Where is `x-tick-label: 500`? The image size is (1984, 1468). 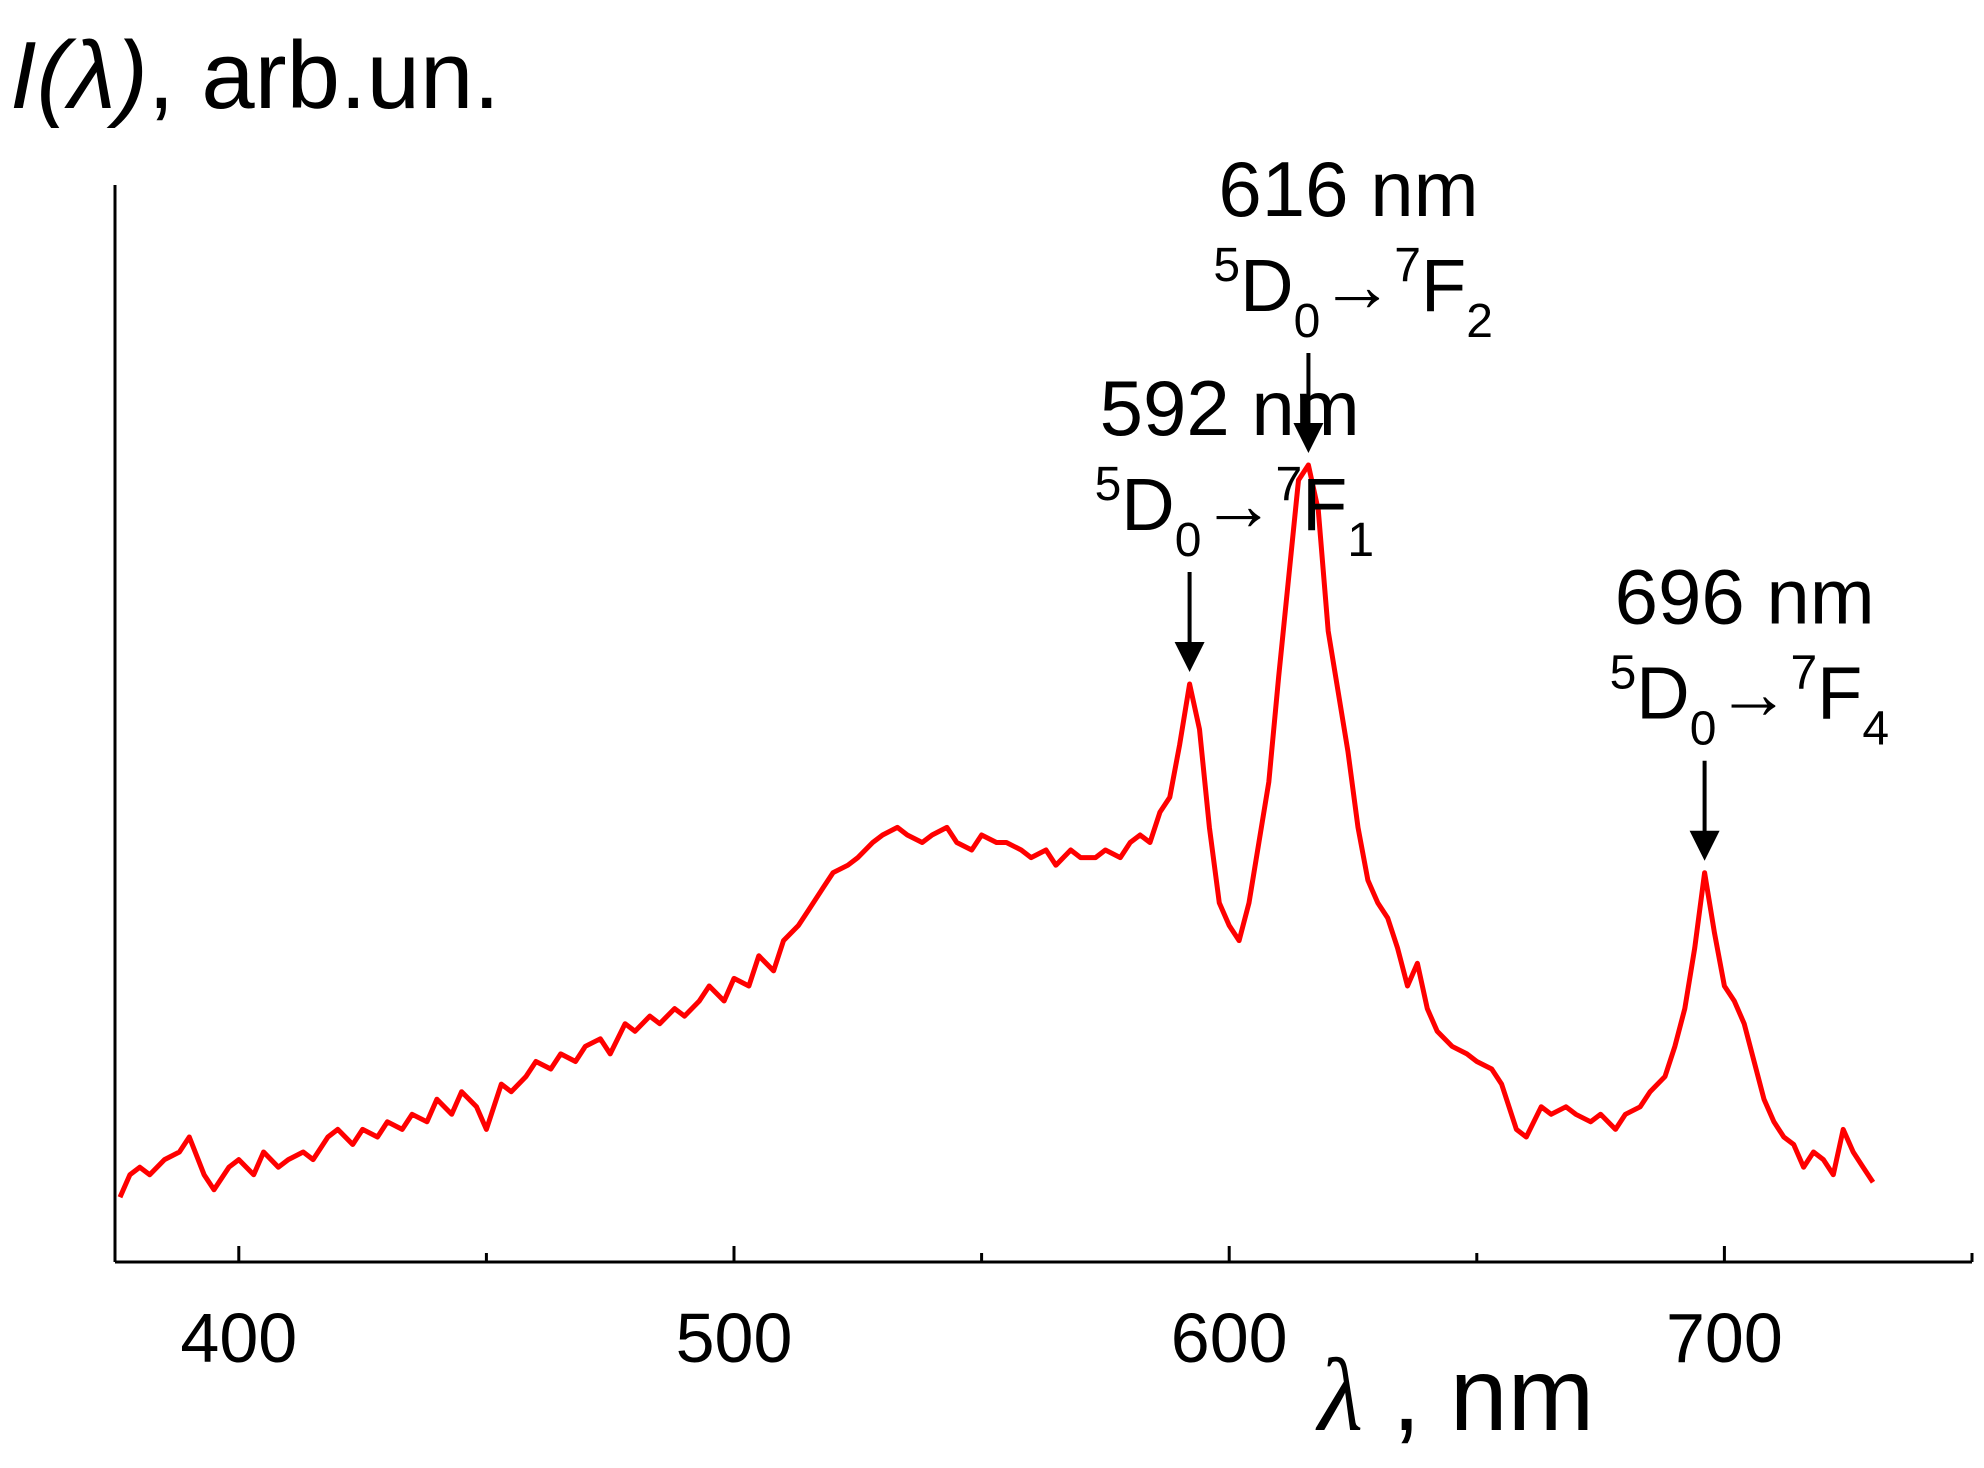
x-tick-label: 500 is located at coordinates (734, 1338).